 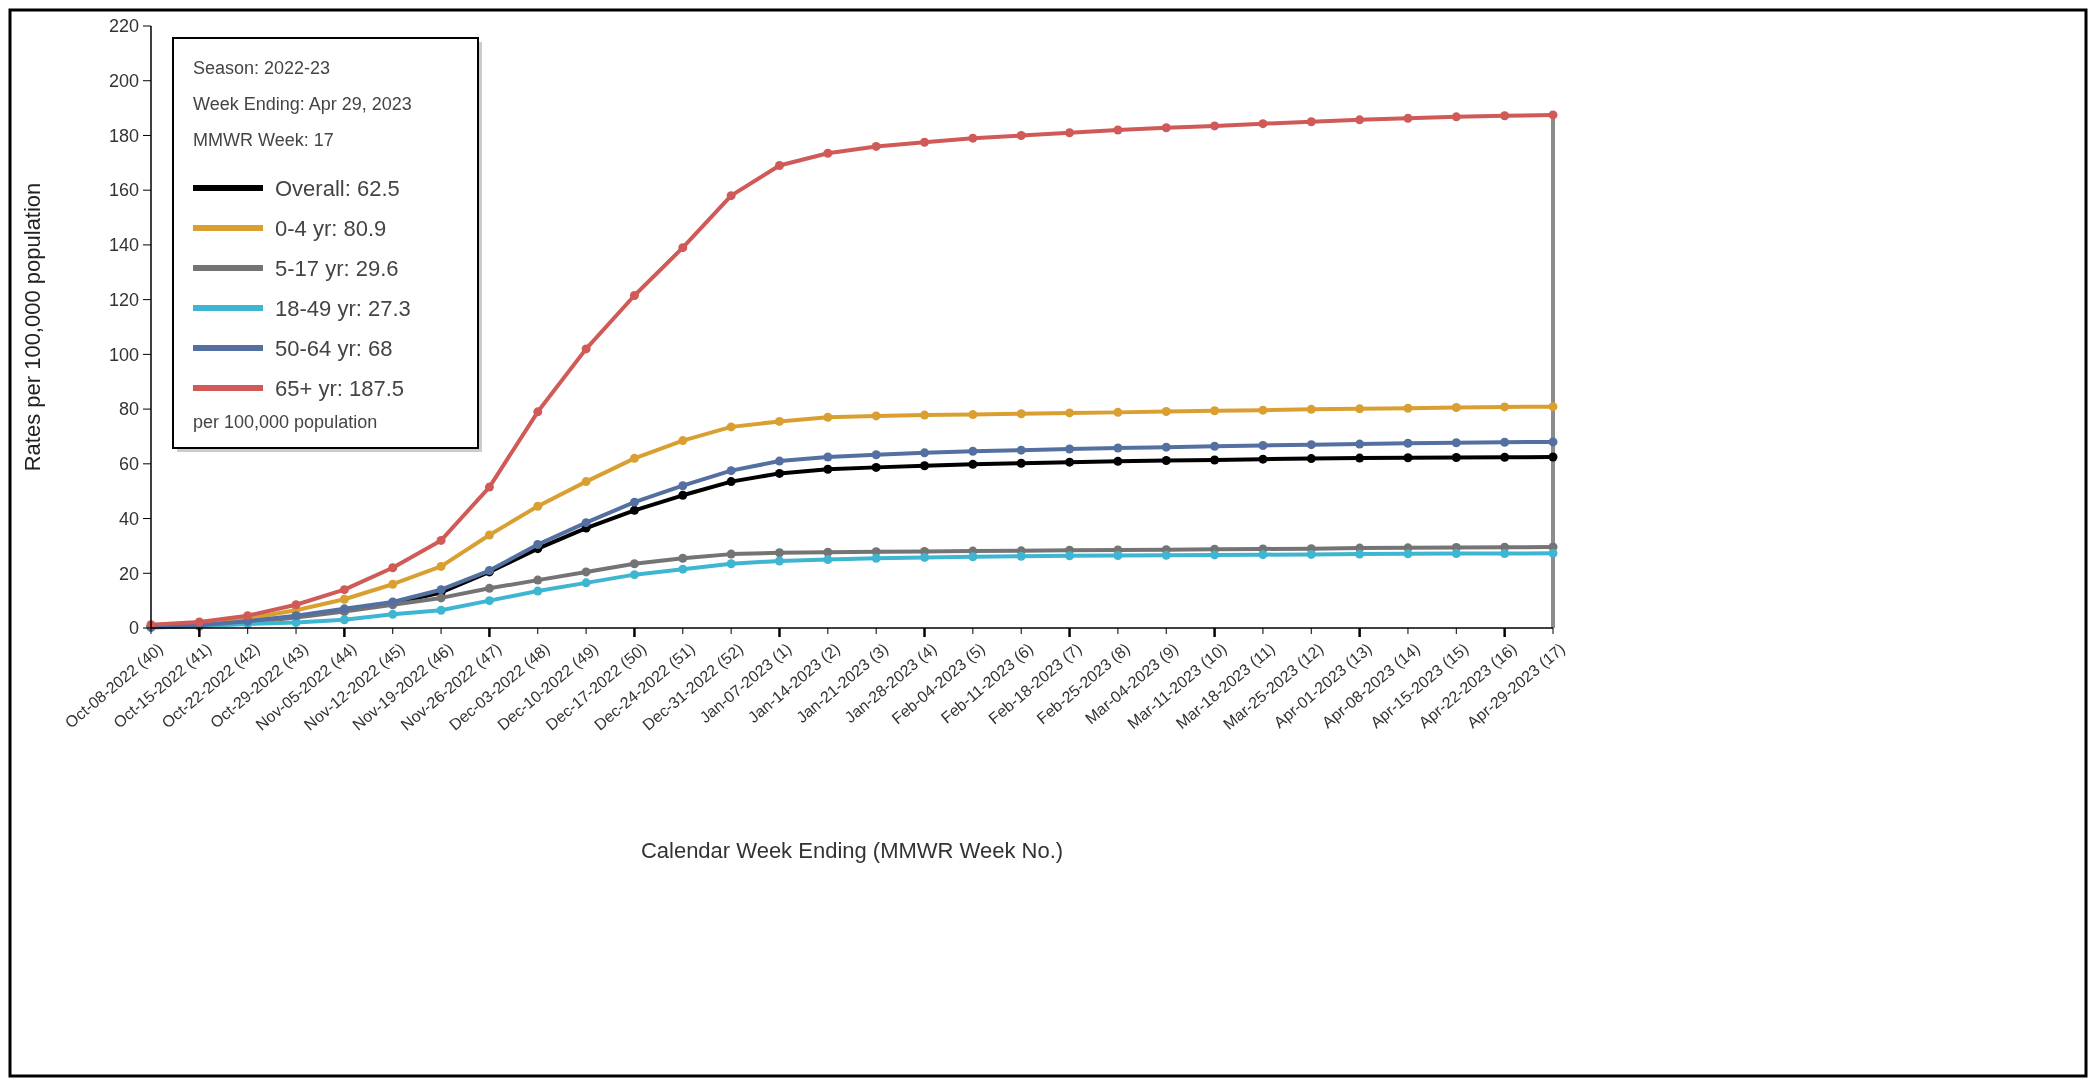 I want to click on legend-label: 0-4 yr: 80.9, so click(x=331, y=228).